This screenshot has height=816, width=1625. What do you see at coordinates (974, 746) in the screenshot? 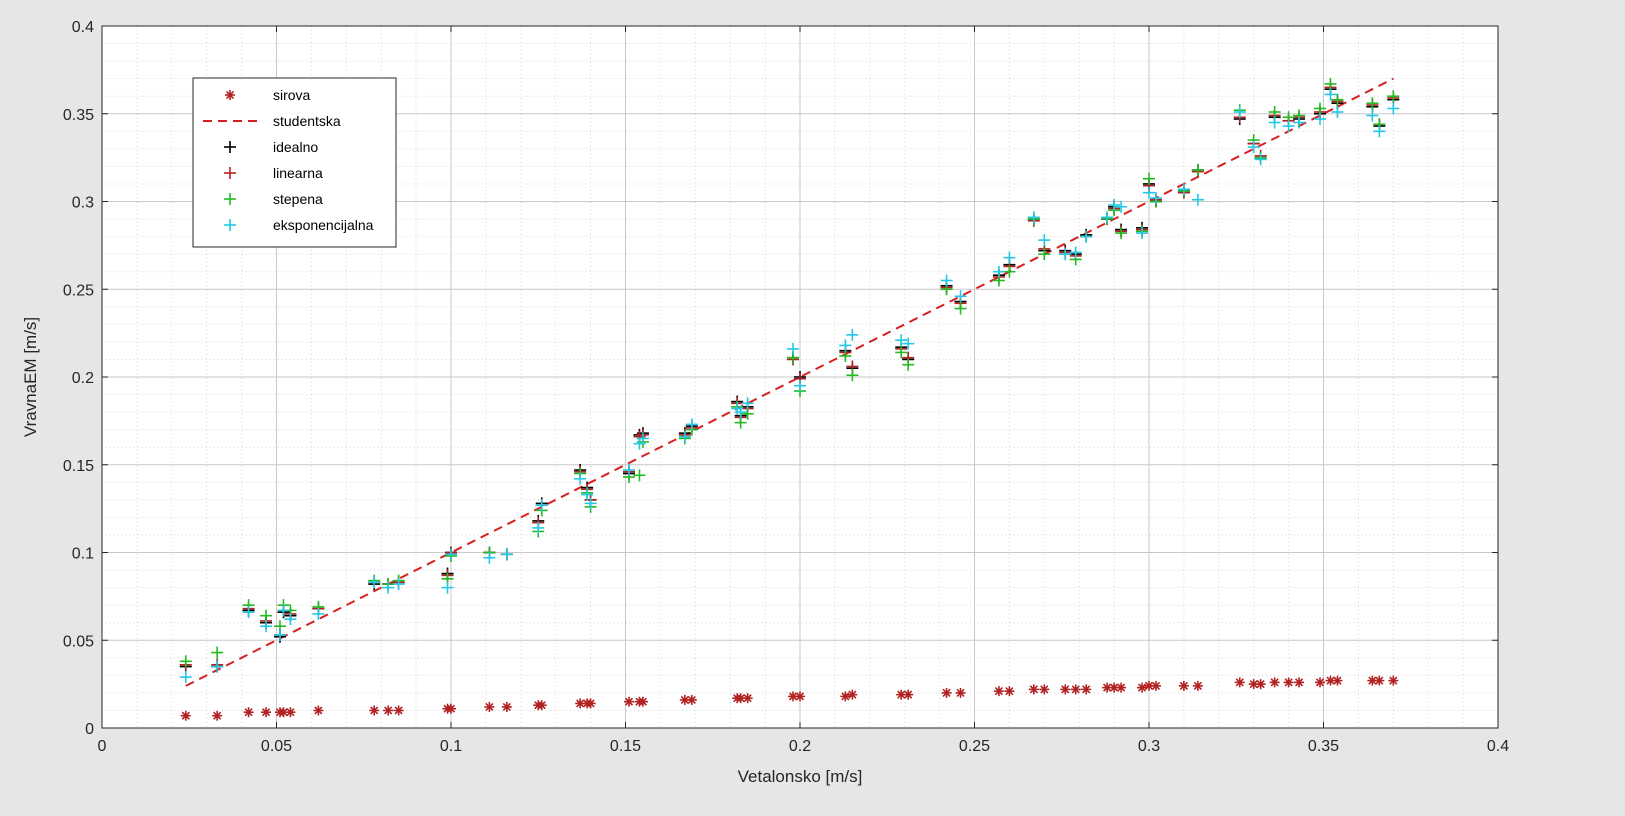
I see `x-tick-label: 0.25` at bounding box center [974, 746].